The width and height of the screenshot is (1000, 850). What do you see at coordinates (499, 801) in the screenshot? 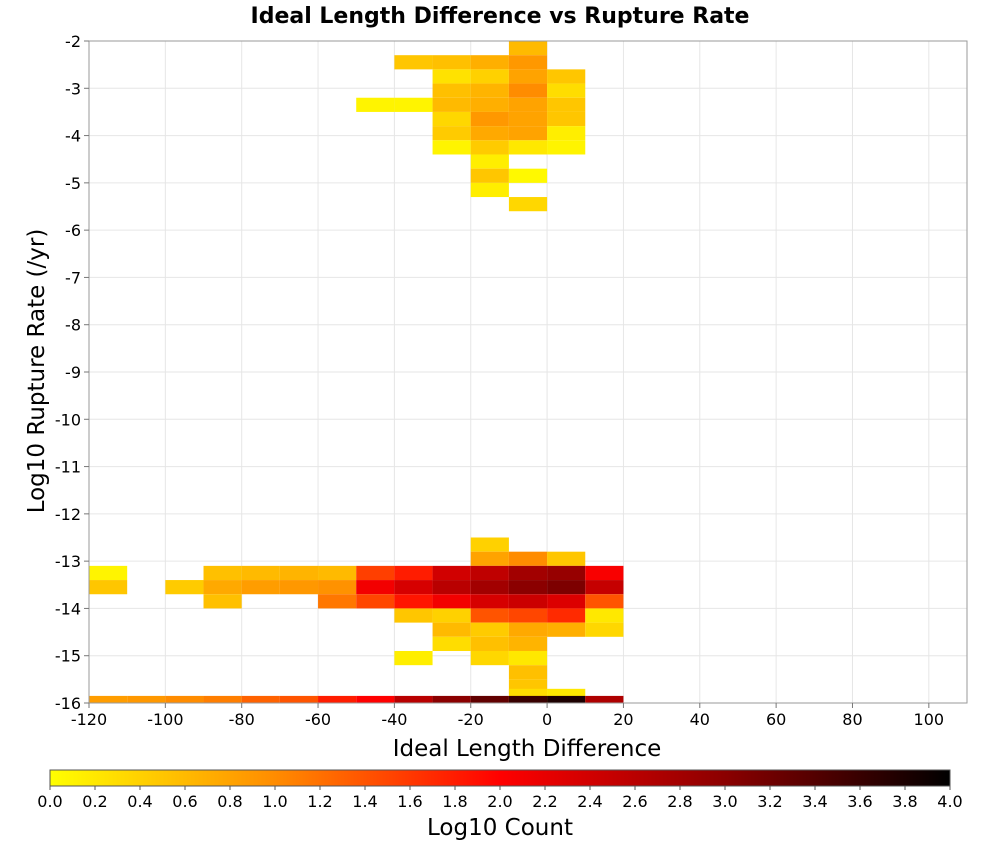
I see `colorbar-tick-label: 2.0` at bounding box center [499, 801].